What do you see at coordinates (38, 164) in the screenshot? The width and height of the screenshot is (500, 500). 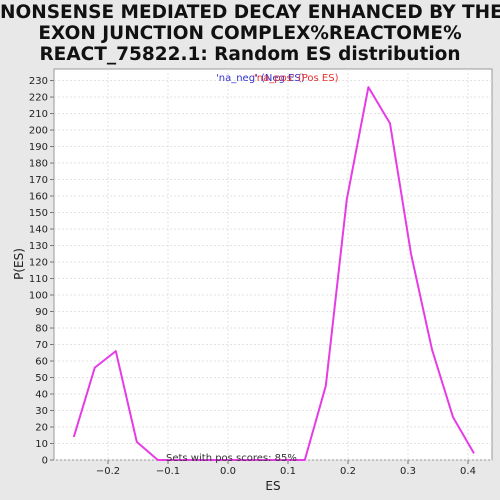 I see `y-tick-label: 180` at bounding box center [38, 164].